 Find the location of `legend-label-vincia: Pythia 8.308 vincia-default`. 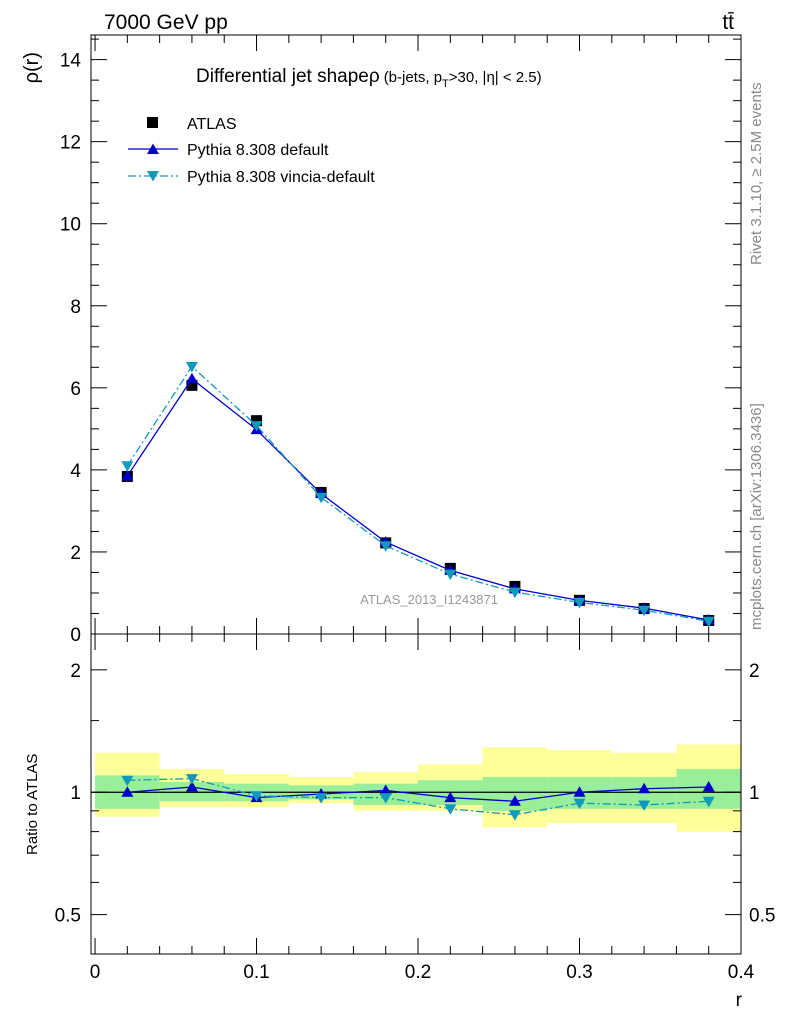

legend-label-vincia: Pythia 8.308 vincia-default is located at coordinates (281, 177).